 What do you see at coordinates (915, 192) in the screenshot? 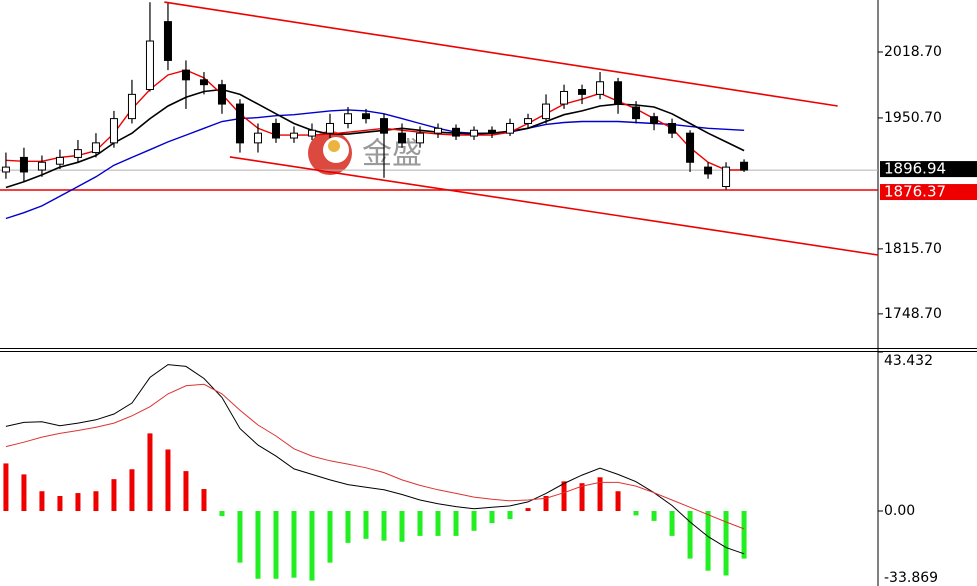
I see `price-label: 1876.37` at bounding box center [915, 192].